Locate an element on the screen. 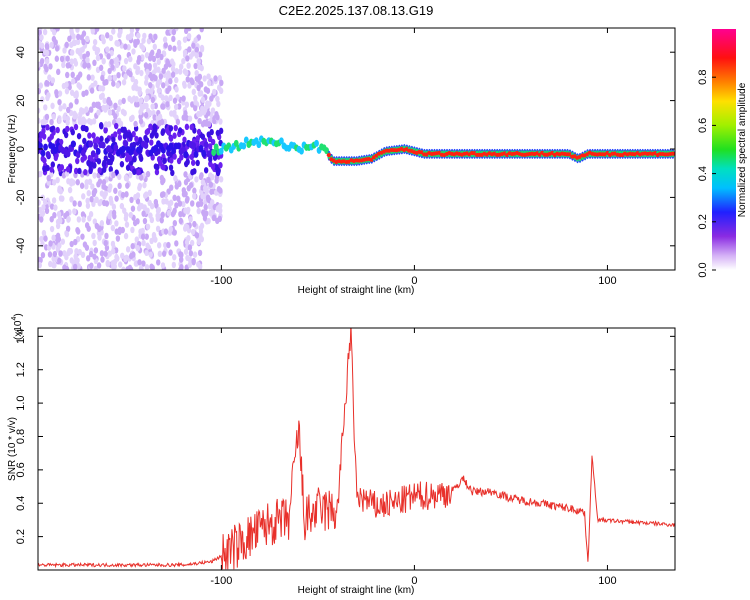 The height and width of the screenshot is (600, 750). snr-ytick-label: 0.4 is located at coordinates (21, 503).